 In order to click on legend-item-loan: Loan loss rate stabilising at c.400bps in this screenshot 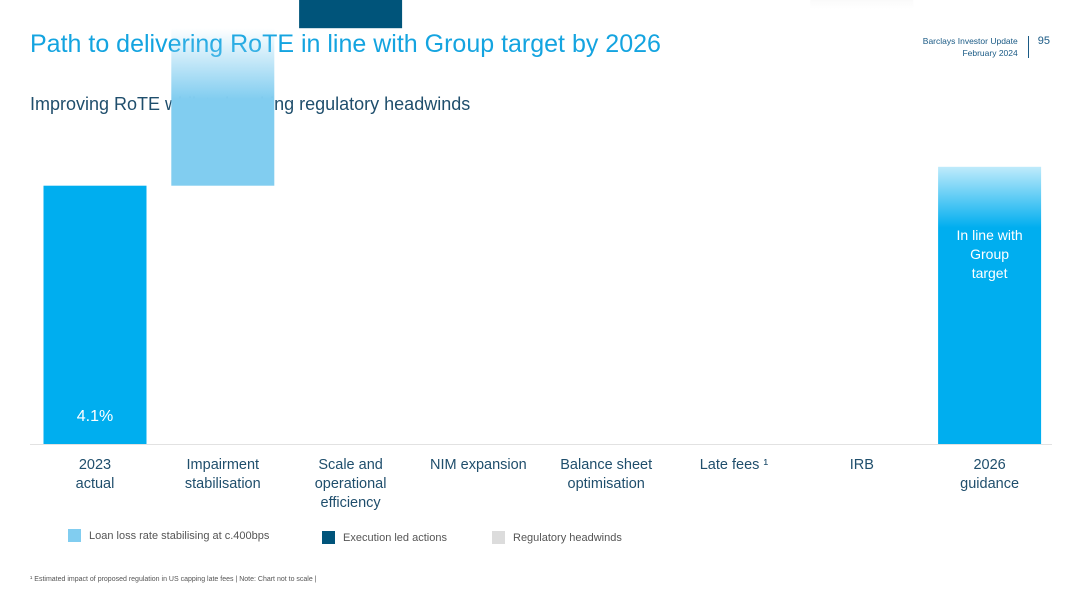, I will do `click(168, 535)`.